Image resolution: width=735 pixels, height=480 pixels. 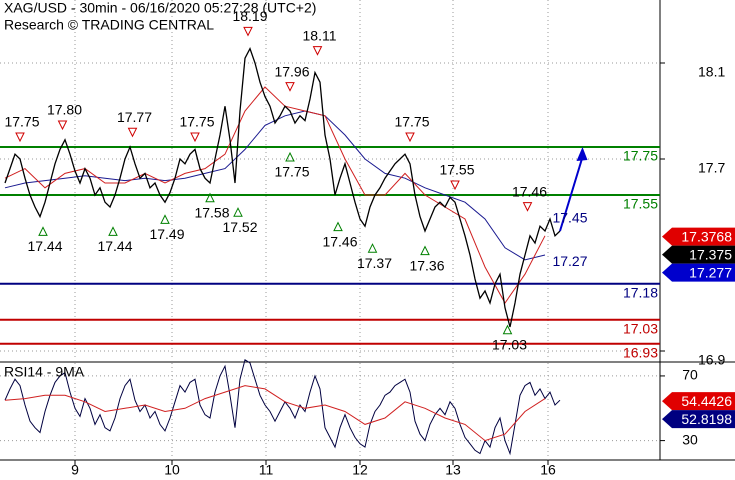 What do you see at coordinates (75, 470) in the screenshot?
I see `x-tick-label: 9` at bounding box center [75, 470].